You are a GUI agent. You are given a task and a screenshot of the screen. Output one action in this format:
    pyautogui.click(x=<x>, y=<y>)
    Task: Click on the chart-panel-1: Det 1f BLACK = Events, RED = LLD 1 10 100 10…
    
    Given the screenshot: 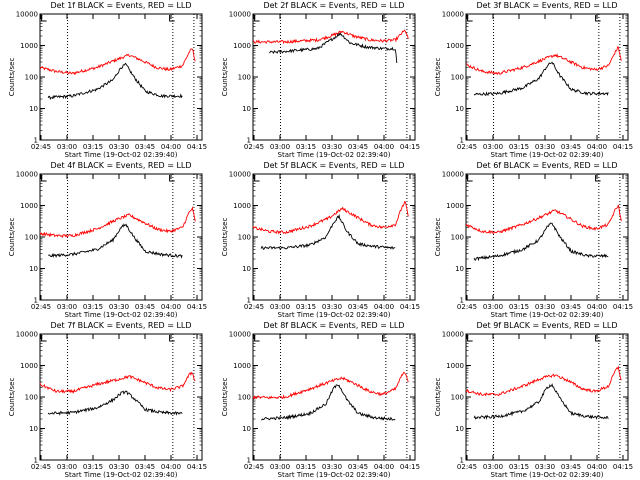 What is the action you would take?
    pyautogui.click(x=107, y=80)
    